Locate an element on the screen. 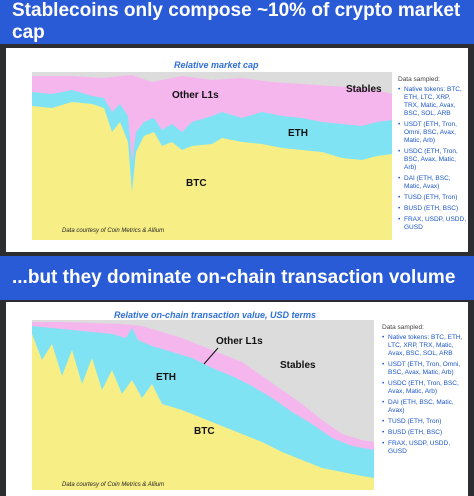 The width and height of the screenshot is (474, 496). top-chart-title: Relative market cap is located at coordinates (216, 65).